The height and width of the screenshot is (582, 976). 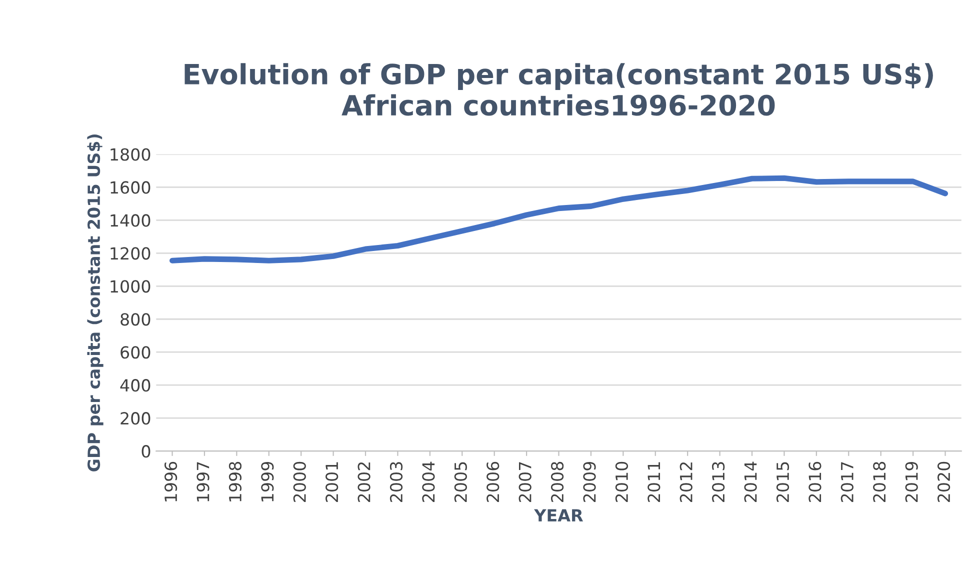 I want to click on y-tick-label: 1400, so click(x=130, y=220).